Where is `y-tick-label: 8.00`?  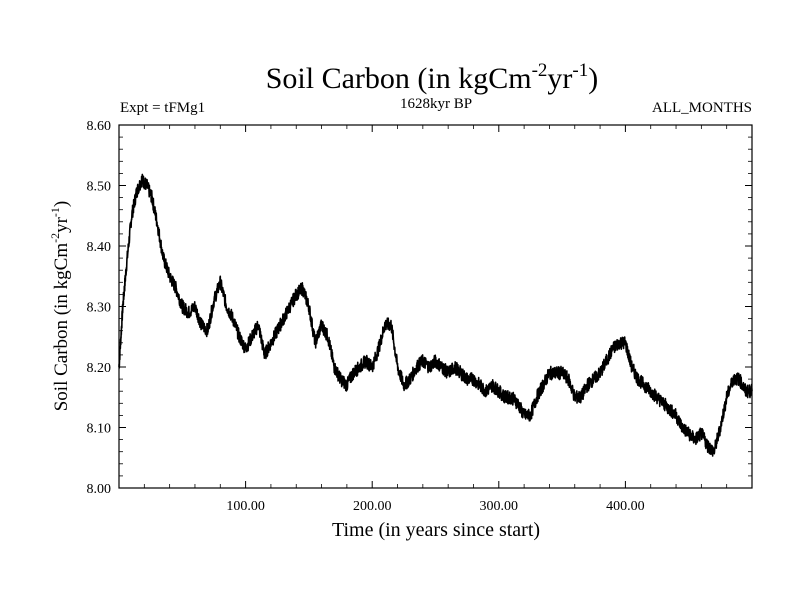
y-tick-label: 8.00 is located at coordinates (99, 489).